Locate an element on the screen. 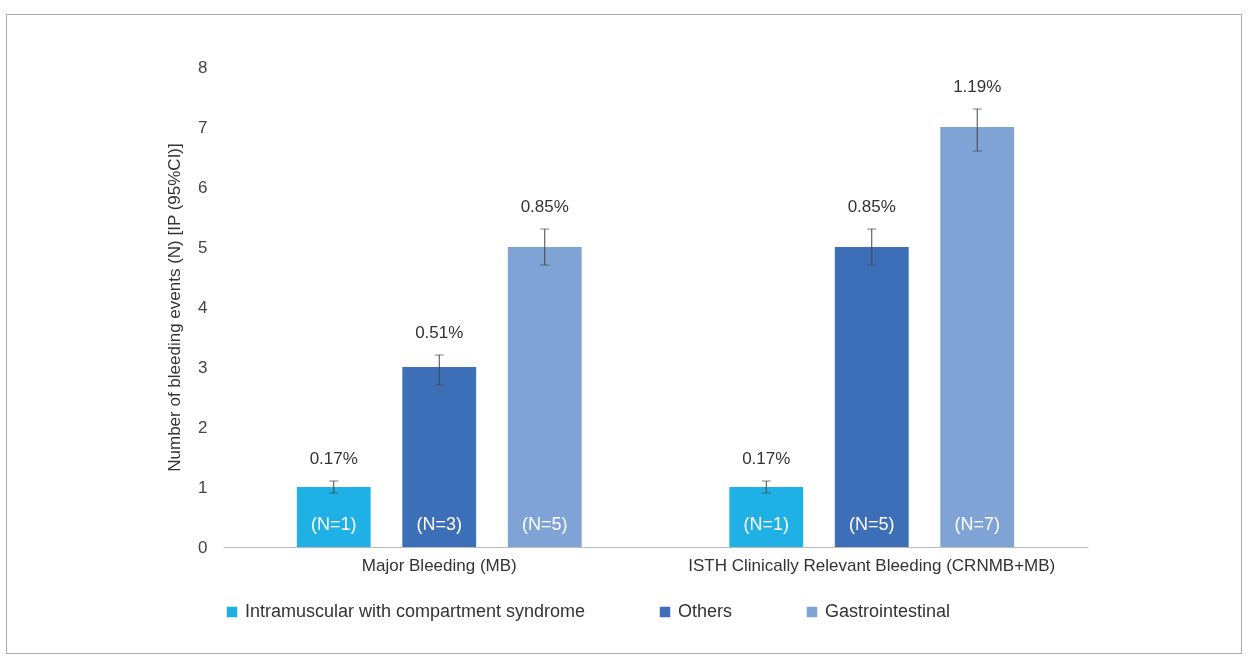  data-label: (N=3) is located at coordinates (439, 524).